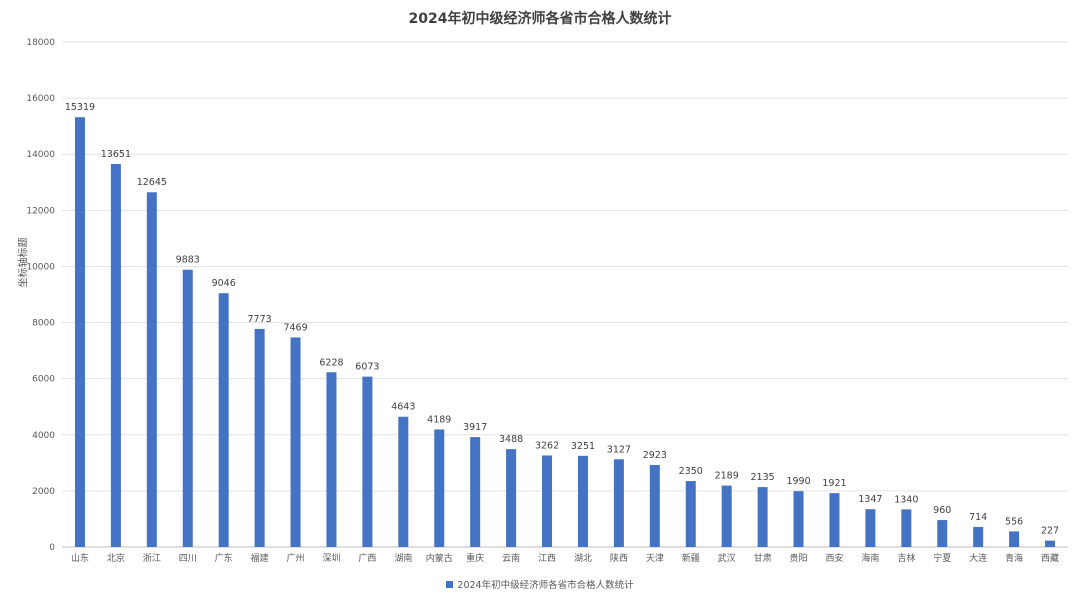 The height and width of the screenshot is (599, 1080). What do you see at coordinates (40, 43) in the screenshot?
I see `y-tick-label: 18000` at bounding box center [40, 43].